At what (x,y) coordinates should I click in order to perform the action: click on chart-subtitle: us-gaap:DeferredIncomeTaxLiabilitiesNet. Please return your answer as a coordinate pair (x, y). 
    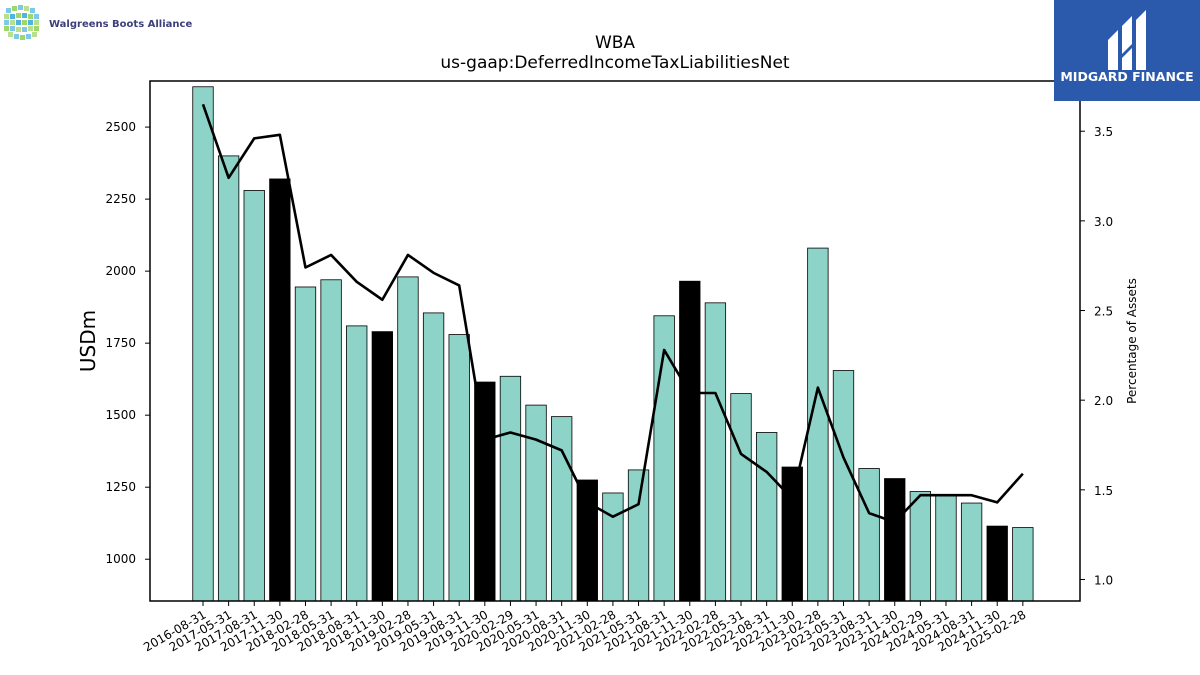
    Looking at the image, I should click on (615, 63).